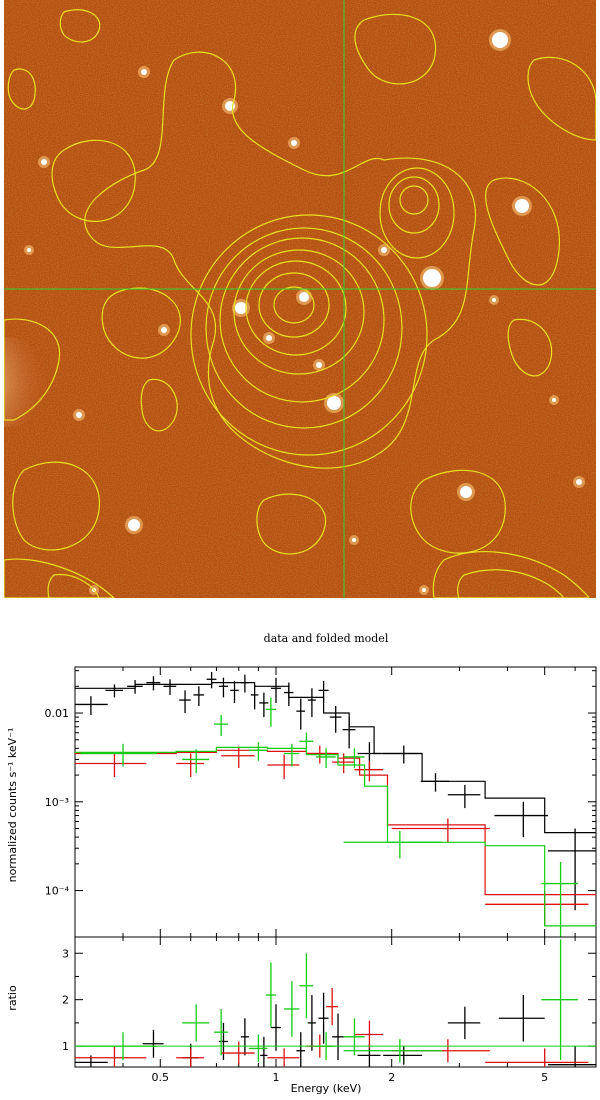  What do you see at coordinates (326, 638) in the screenshot?
I see `chart-title: data and folded model` at bounding box center [326, 638].